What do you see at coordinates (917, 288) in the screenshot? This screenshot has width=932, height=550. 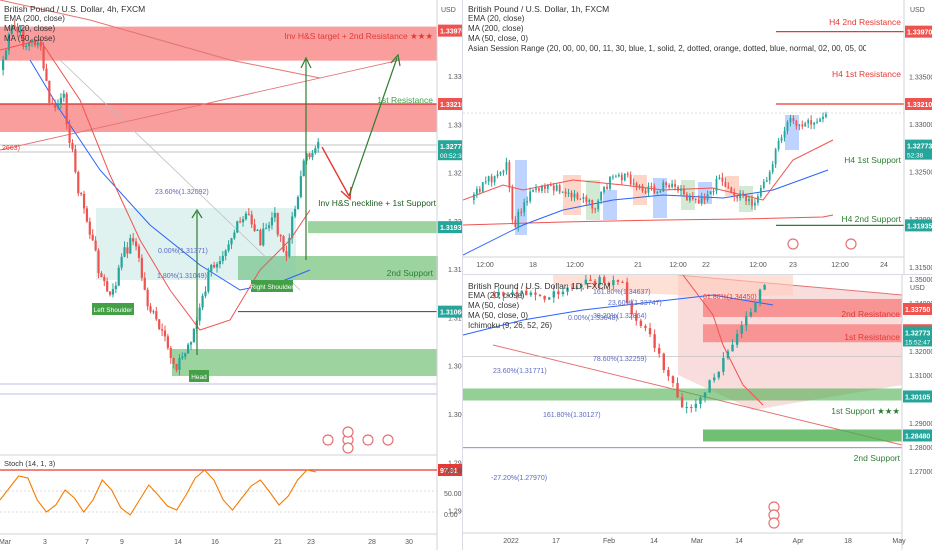 I see `axis-currency: USD` at bounding box center [917, 288].